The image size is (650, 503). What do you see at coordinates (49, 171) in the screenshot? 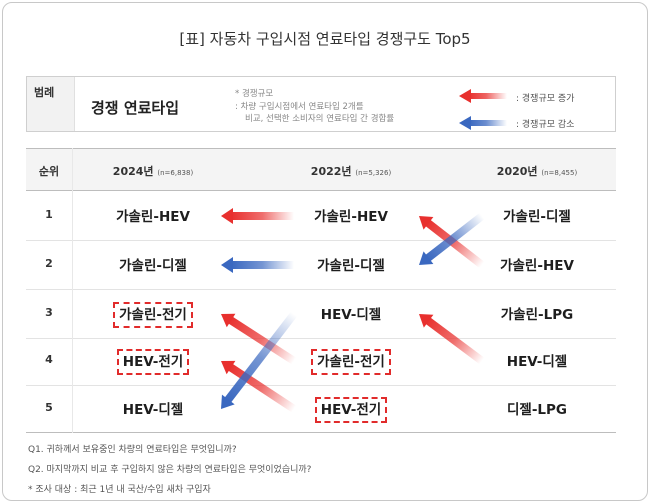
I see `rank-header: 순위` at bounding box center [49, 171].